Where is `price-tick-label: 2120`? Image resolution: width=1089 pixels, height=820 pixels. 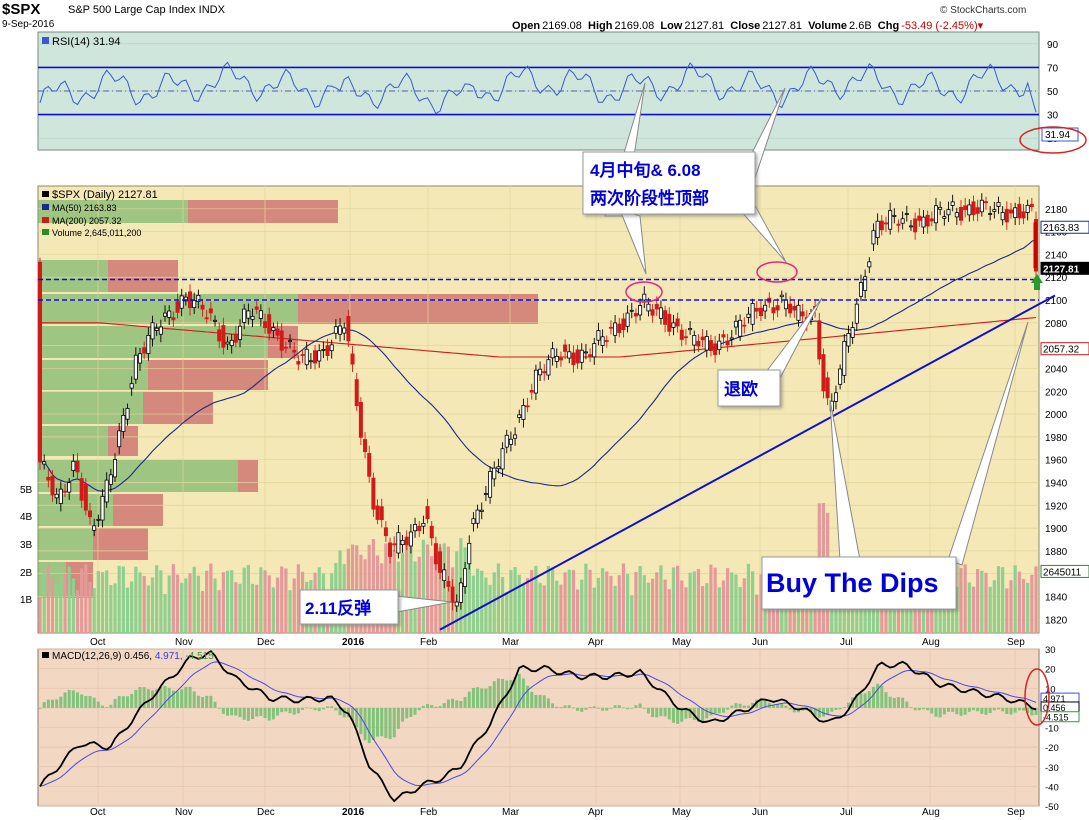
price-tick-label: 2120 is located at coordinates (1056, 278).